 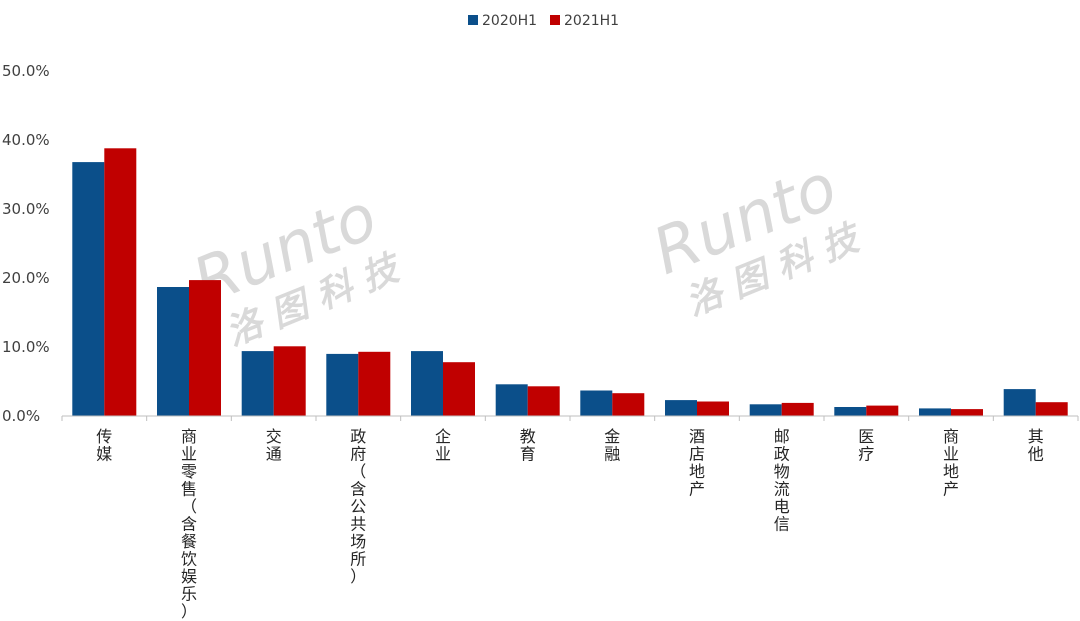 I want to click on y-tick-label: 30.0%, so click(x=26, y=209).